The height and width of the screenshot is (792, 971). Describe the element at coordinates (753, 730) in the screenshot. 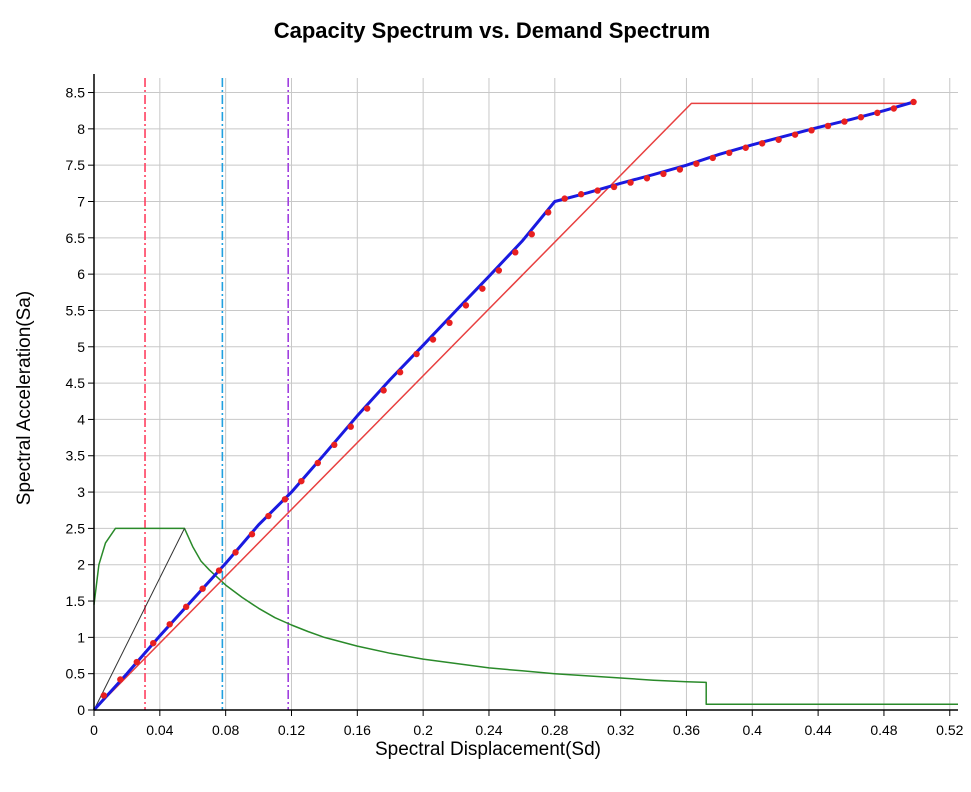

I see `x-tick-label: 0.4` at that location.